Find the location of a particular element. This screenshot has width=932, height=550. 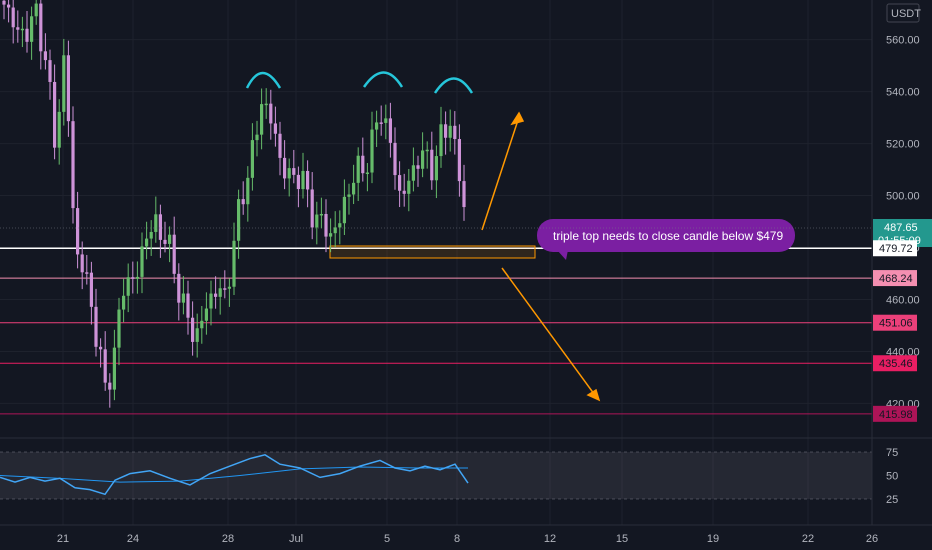

rsi-tick-label: 50 is located at coordinates (892, 477).